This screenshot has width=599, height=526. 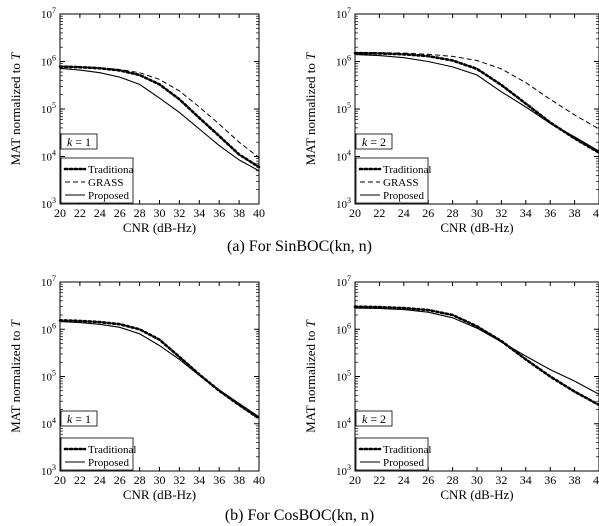 What do you see at coordinates (111, 170) in the screenshot?
I see `legend-label-traditiona: Traditiona` at bounding box center [111, 170].